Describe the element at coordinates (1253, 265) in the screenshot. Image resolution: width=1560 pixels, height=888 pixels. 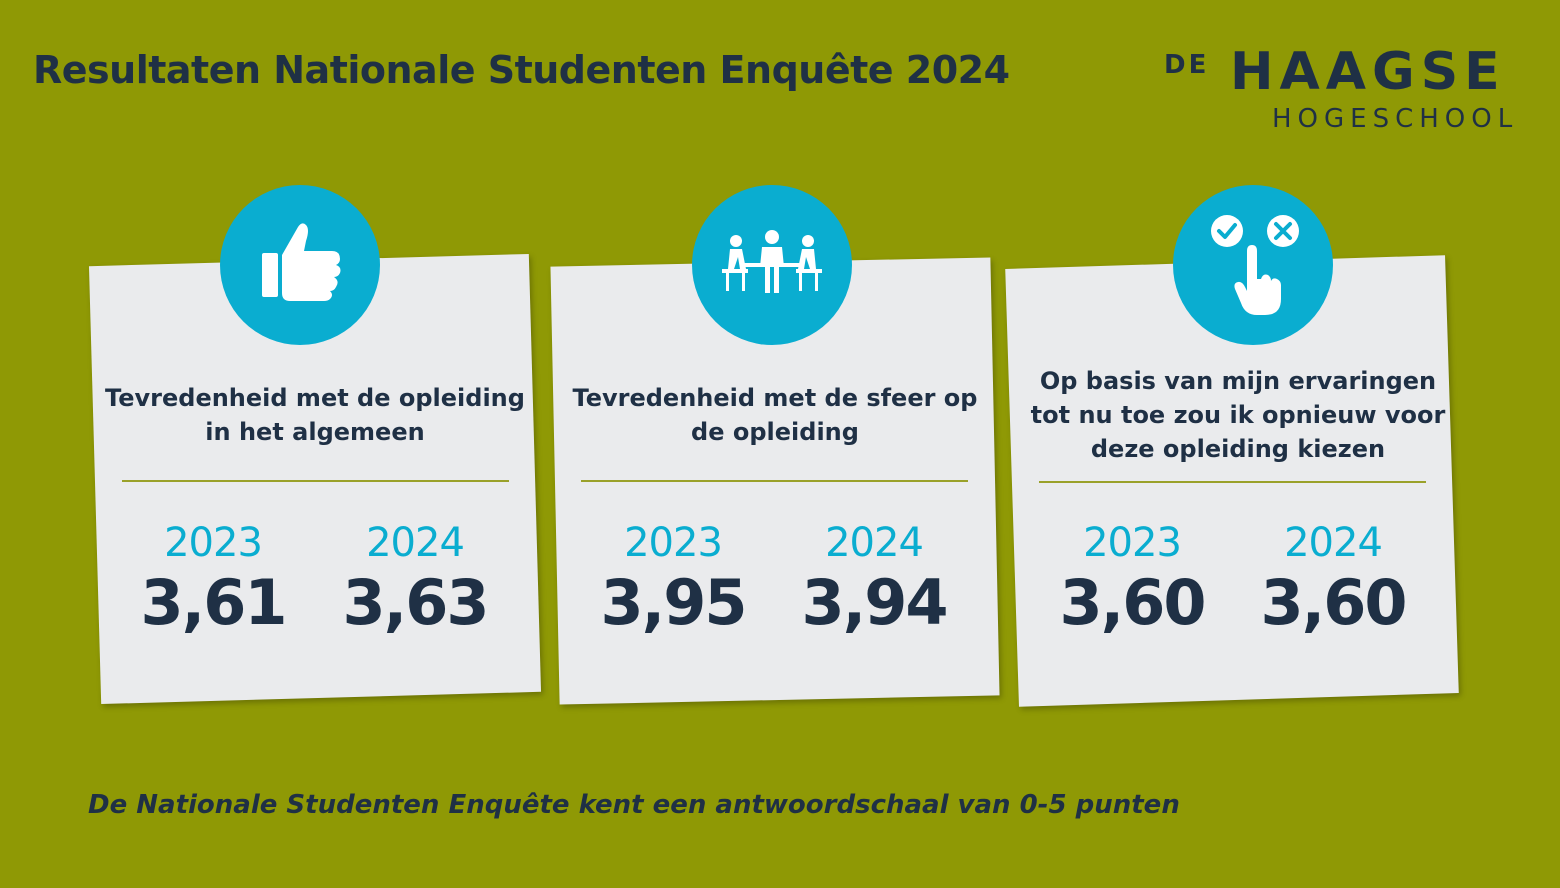
I see `choice-hand-icon` at that location.